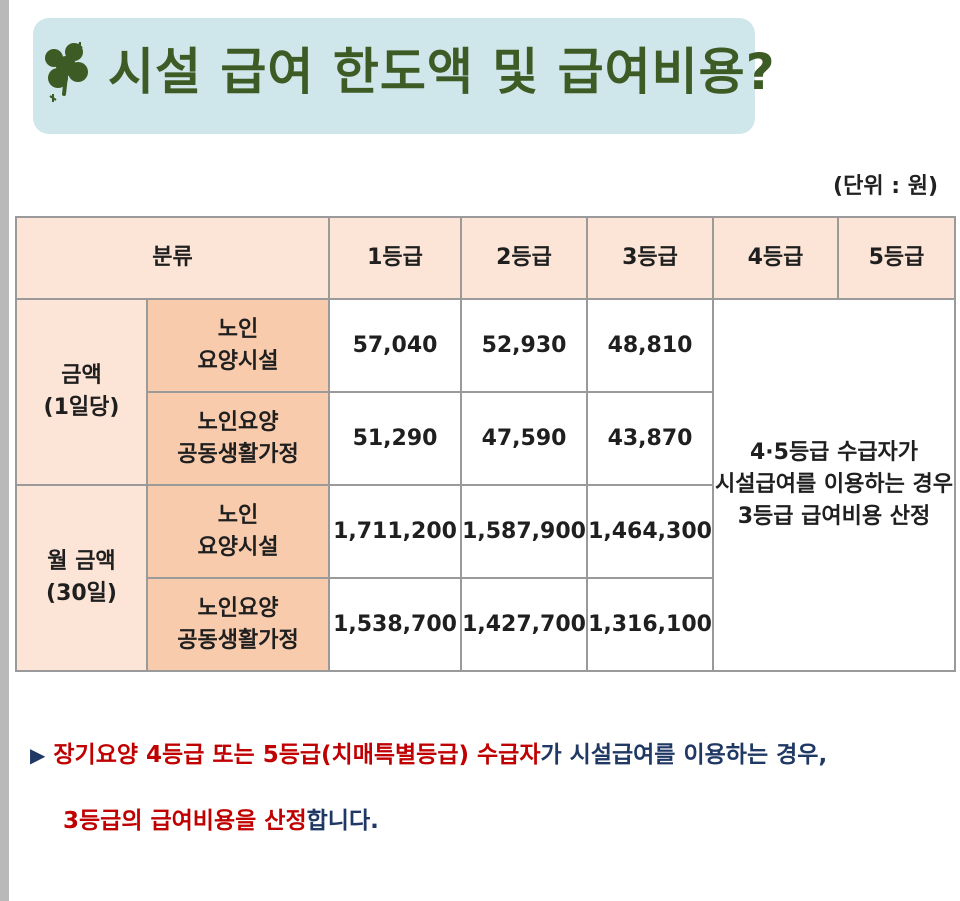 The image size is (960, 901). I want to click on header-grade-1: 1등급, so click(395, 258).